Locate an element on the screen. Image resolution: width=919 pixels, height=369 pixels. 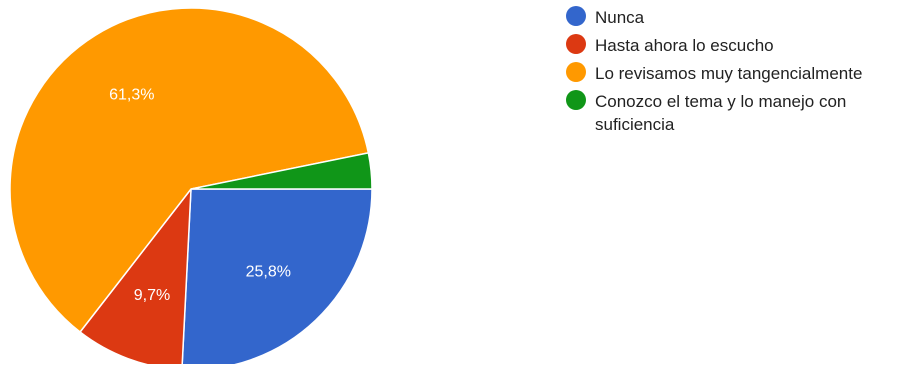
legend-label-nunca: Nunca is located at coordinates (620, 17).